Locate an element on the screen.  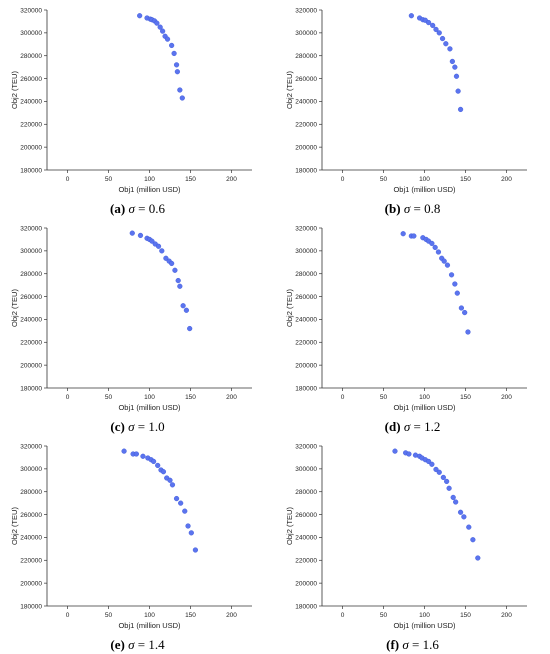
caption-value: = 1.6 is located at coordinates (425, 644).